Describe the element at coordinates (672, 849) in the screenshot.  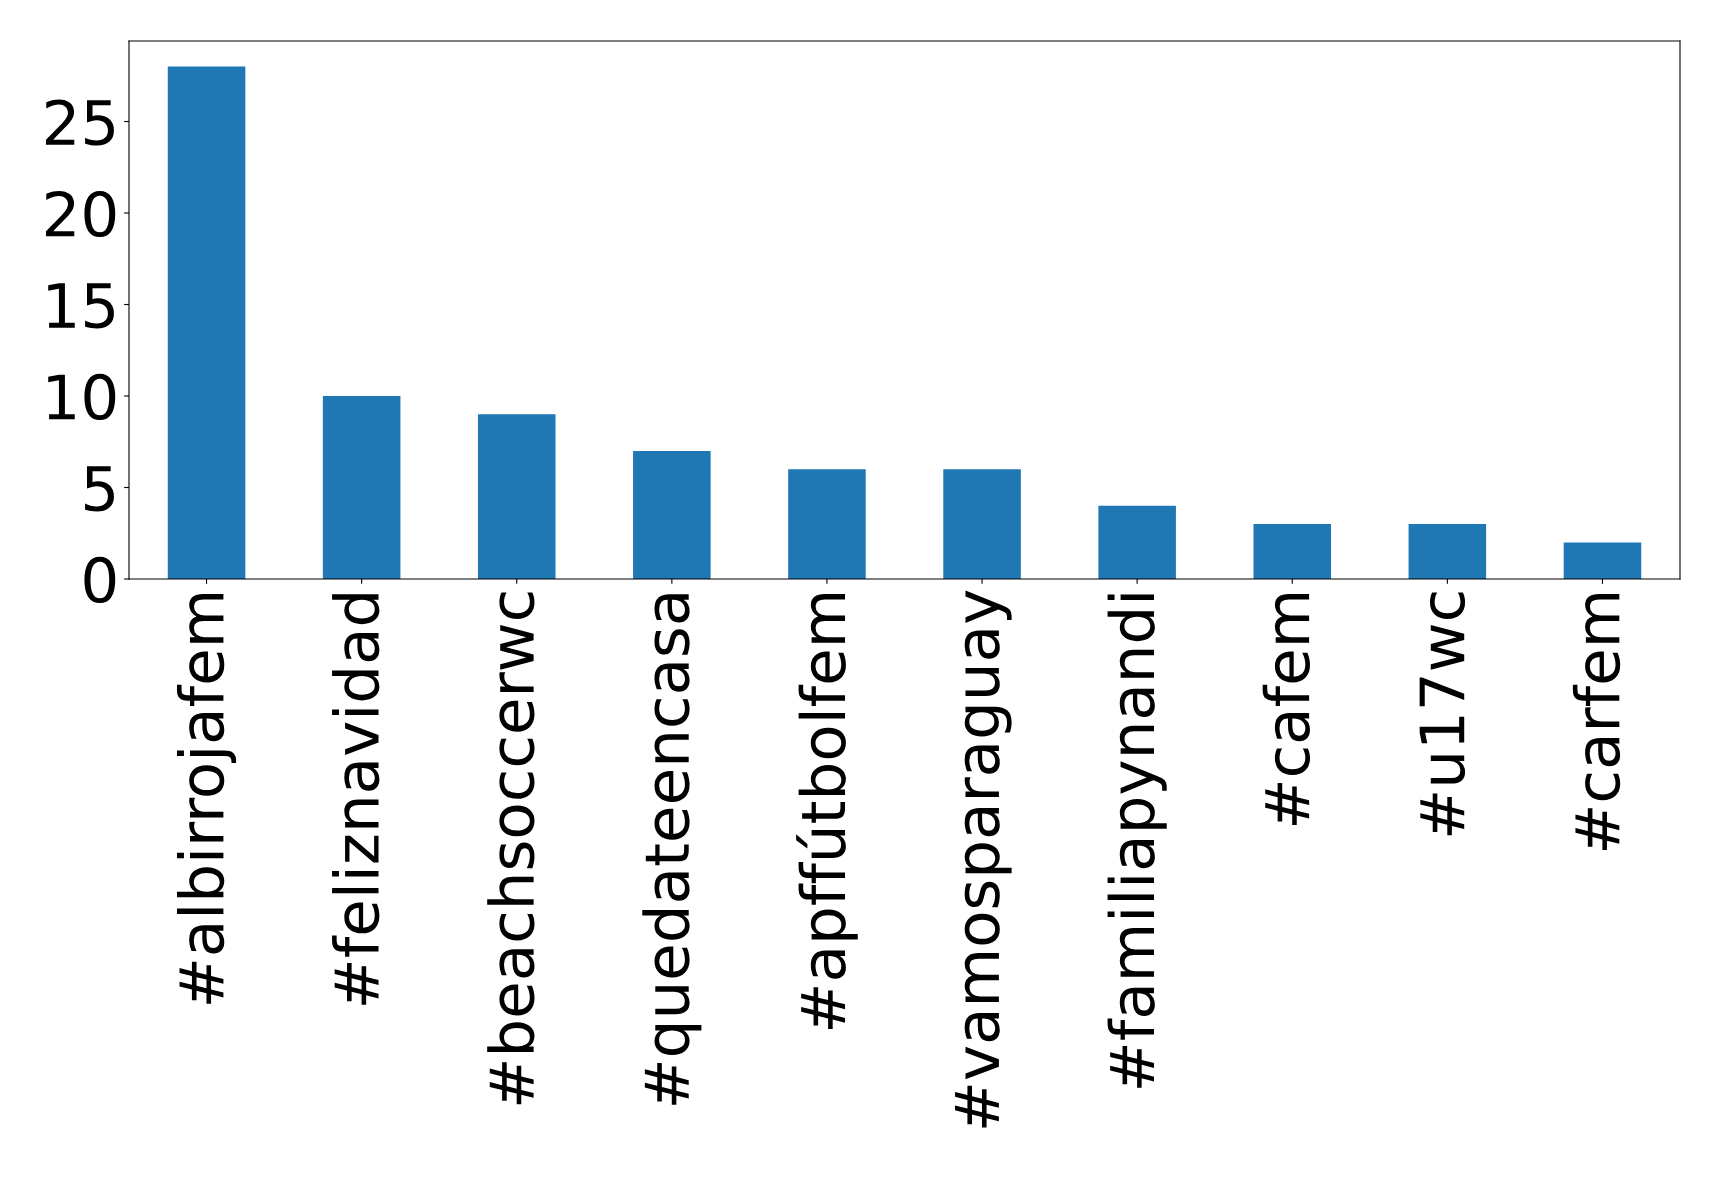
I see `x-tick-label: #quedateencasa` at that location.